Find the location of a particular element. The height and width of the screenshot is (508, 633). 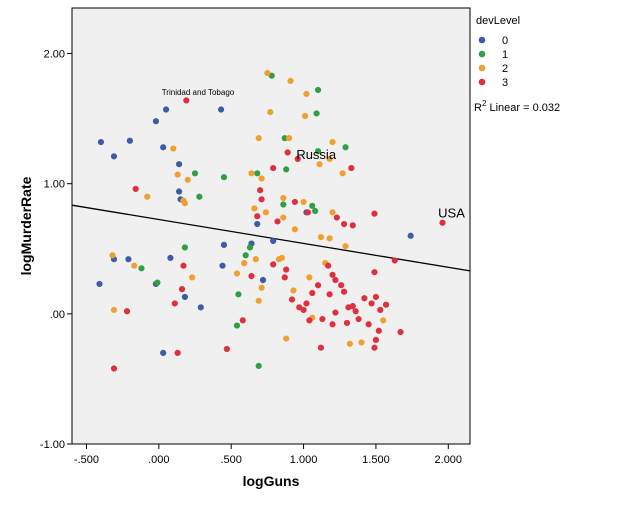

point-annotations: Trinidad and Tobago Russia USA is located at coordinates (313, 154).